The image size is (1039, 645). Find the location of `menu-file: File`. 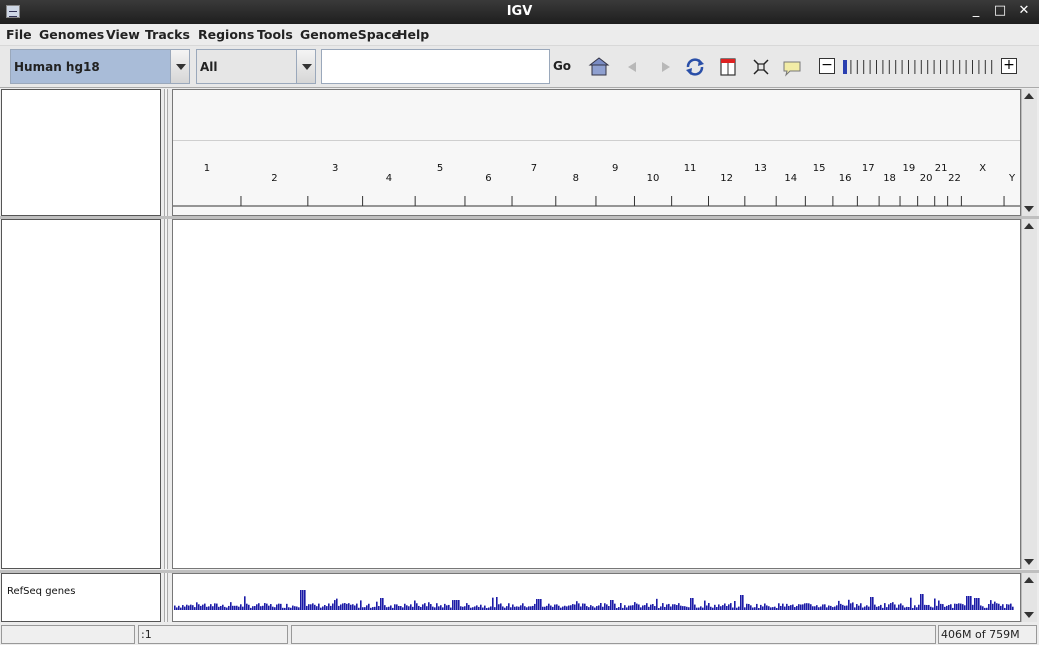

menu-file: File is located at coordinates (19, 34).